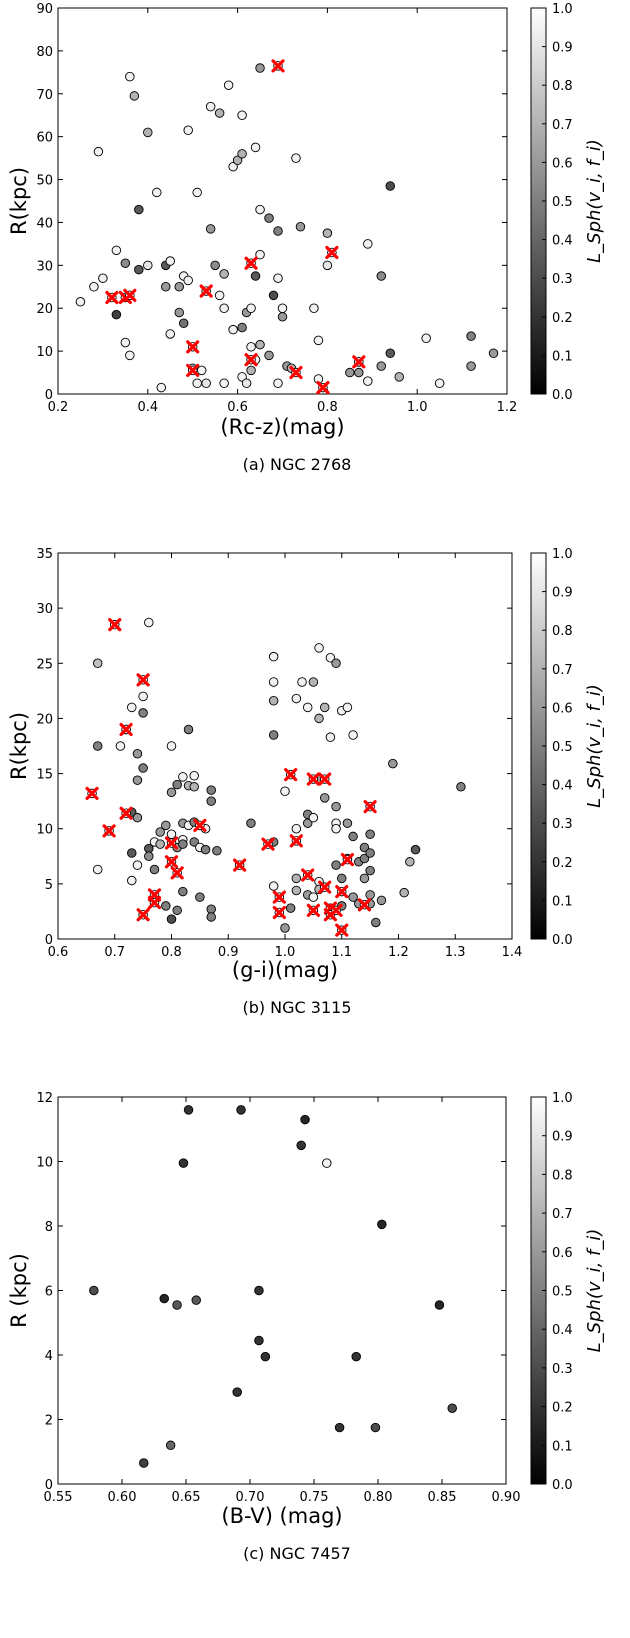 This screenshot has height=1638, width=630. I want to click on colorbar-tick-label: 0.8, so click(562, 1175).